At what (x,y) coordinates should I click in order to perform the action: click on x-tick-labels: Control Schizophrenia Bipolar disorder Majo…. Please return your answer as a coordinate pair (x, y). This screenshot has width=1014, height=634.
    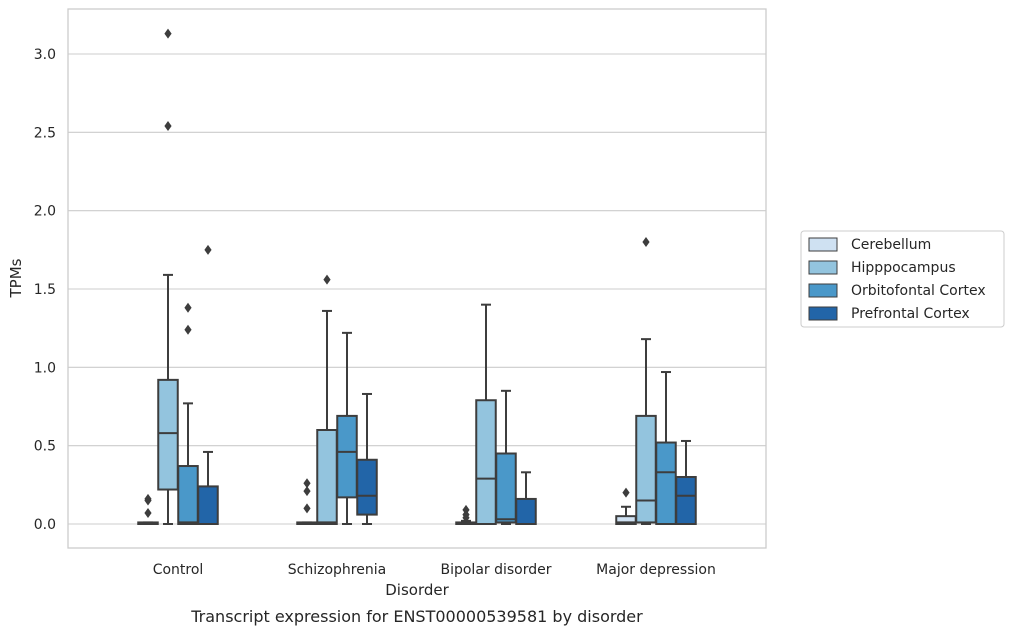
    Looking at the image, I should click on (434, 570).